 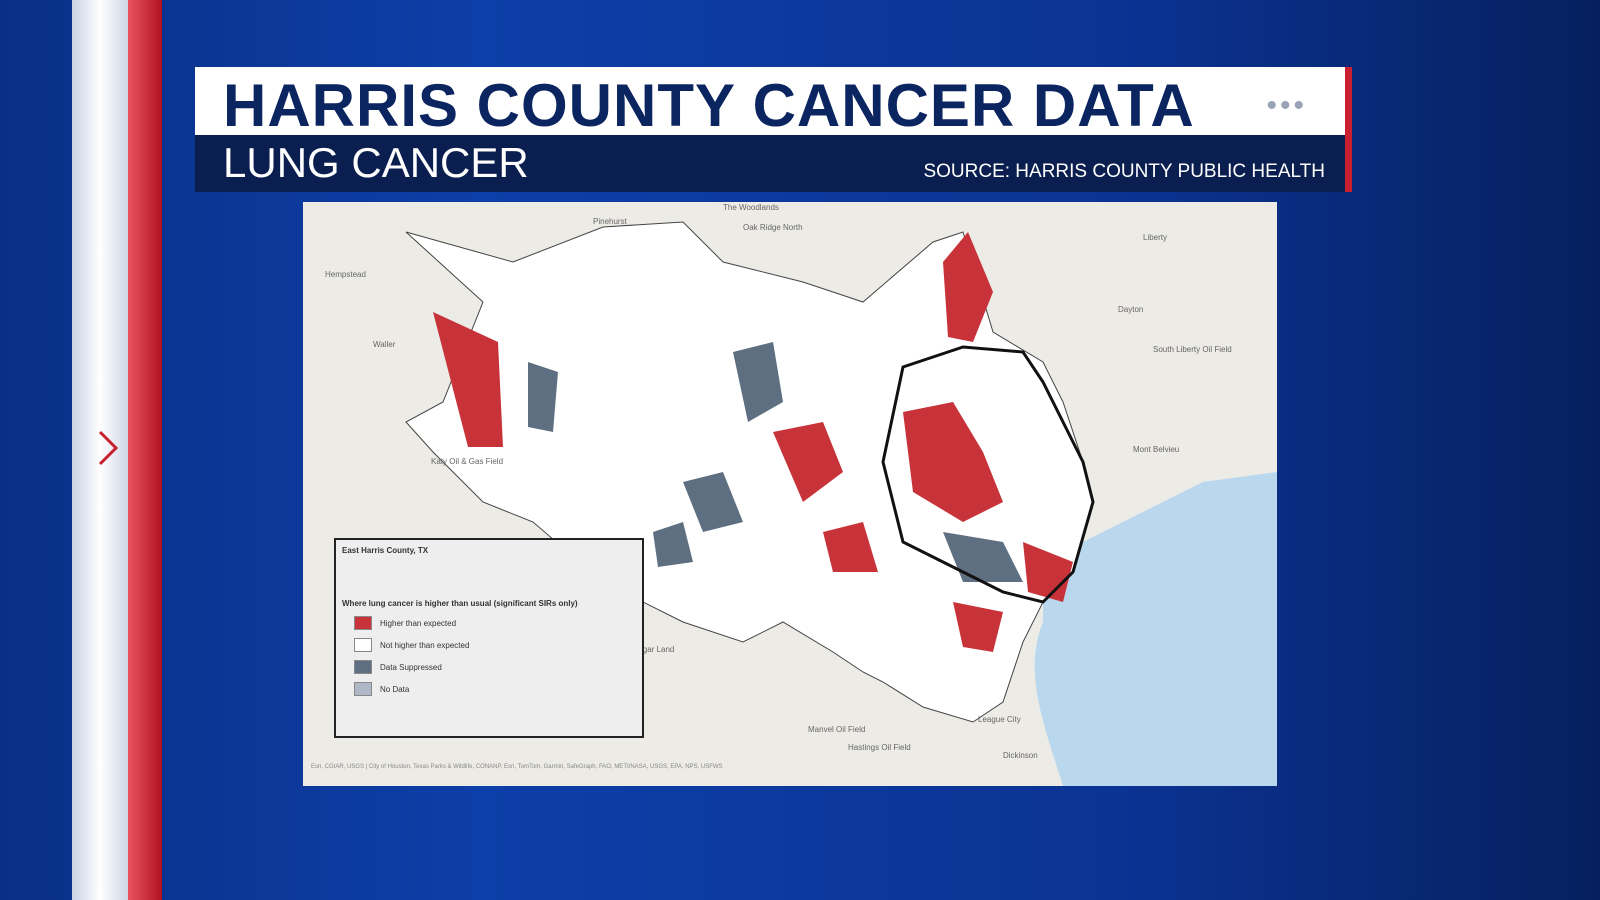 I want to click on place-label: Katy Oil & Gas Field, so click(x=467, y=461).